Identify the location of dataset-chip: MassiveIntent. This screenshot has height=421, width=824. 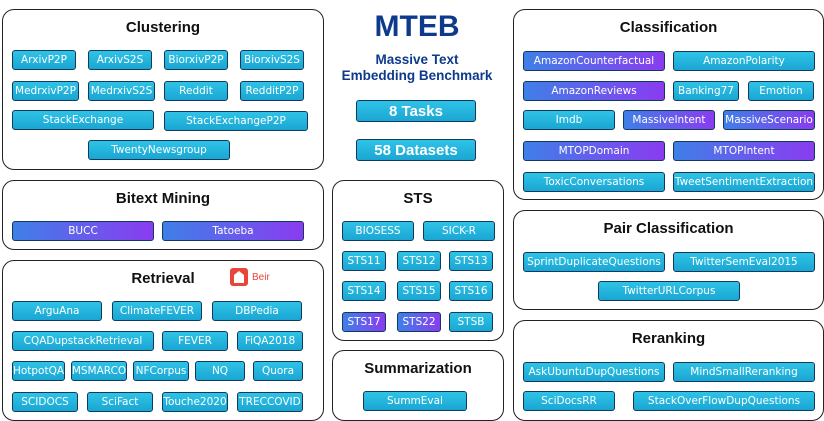
(669, 120).